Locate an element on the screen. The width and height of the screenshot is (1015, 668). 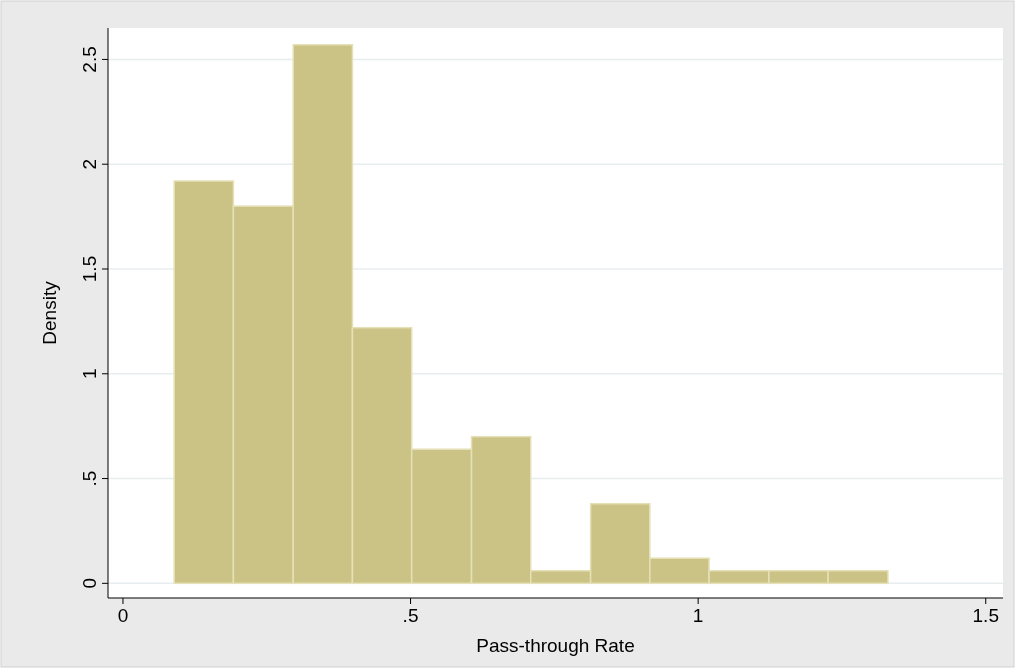
x-axis-title: Pass-through Rate is located at coordinates (555, 645).